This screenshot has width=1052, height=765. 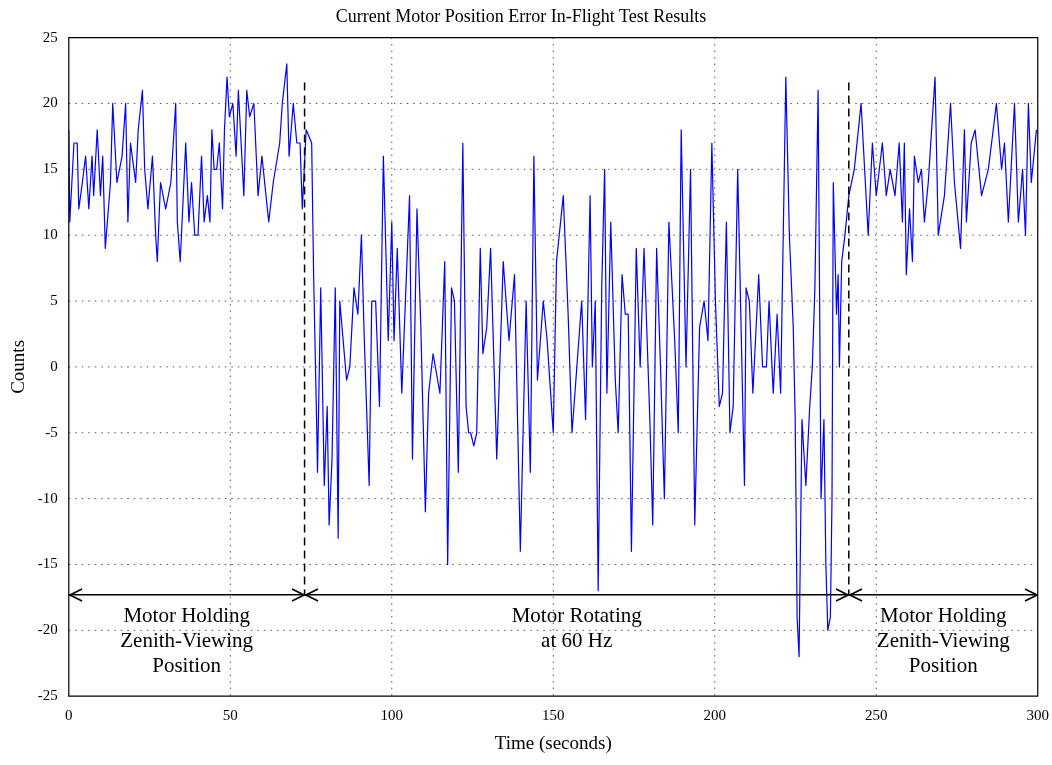 I want to click on y-tick-label: -15, so click(x=47, y=563).